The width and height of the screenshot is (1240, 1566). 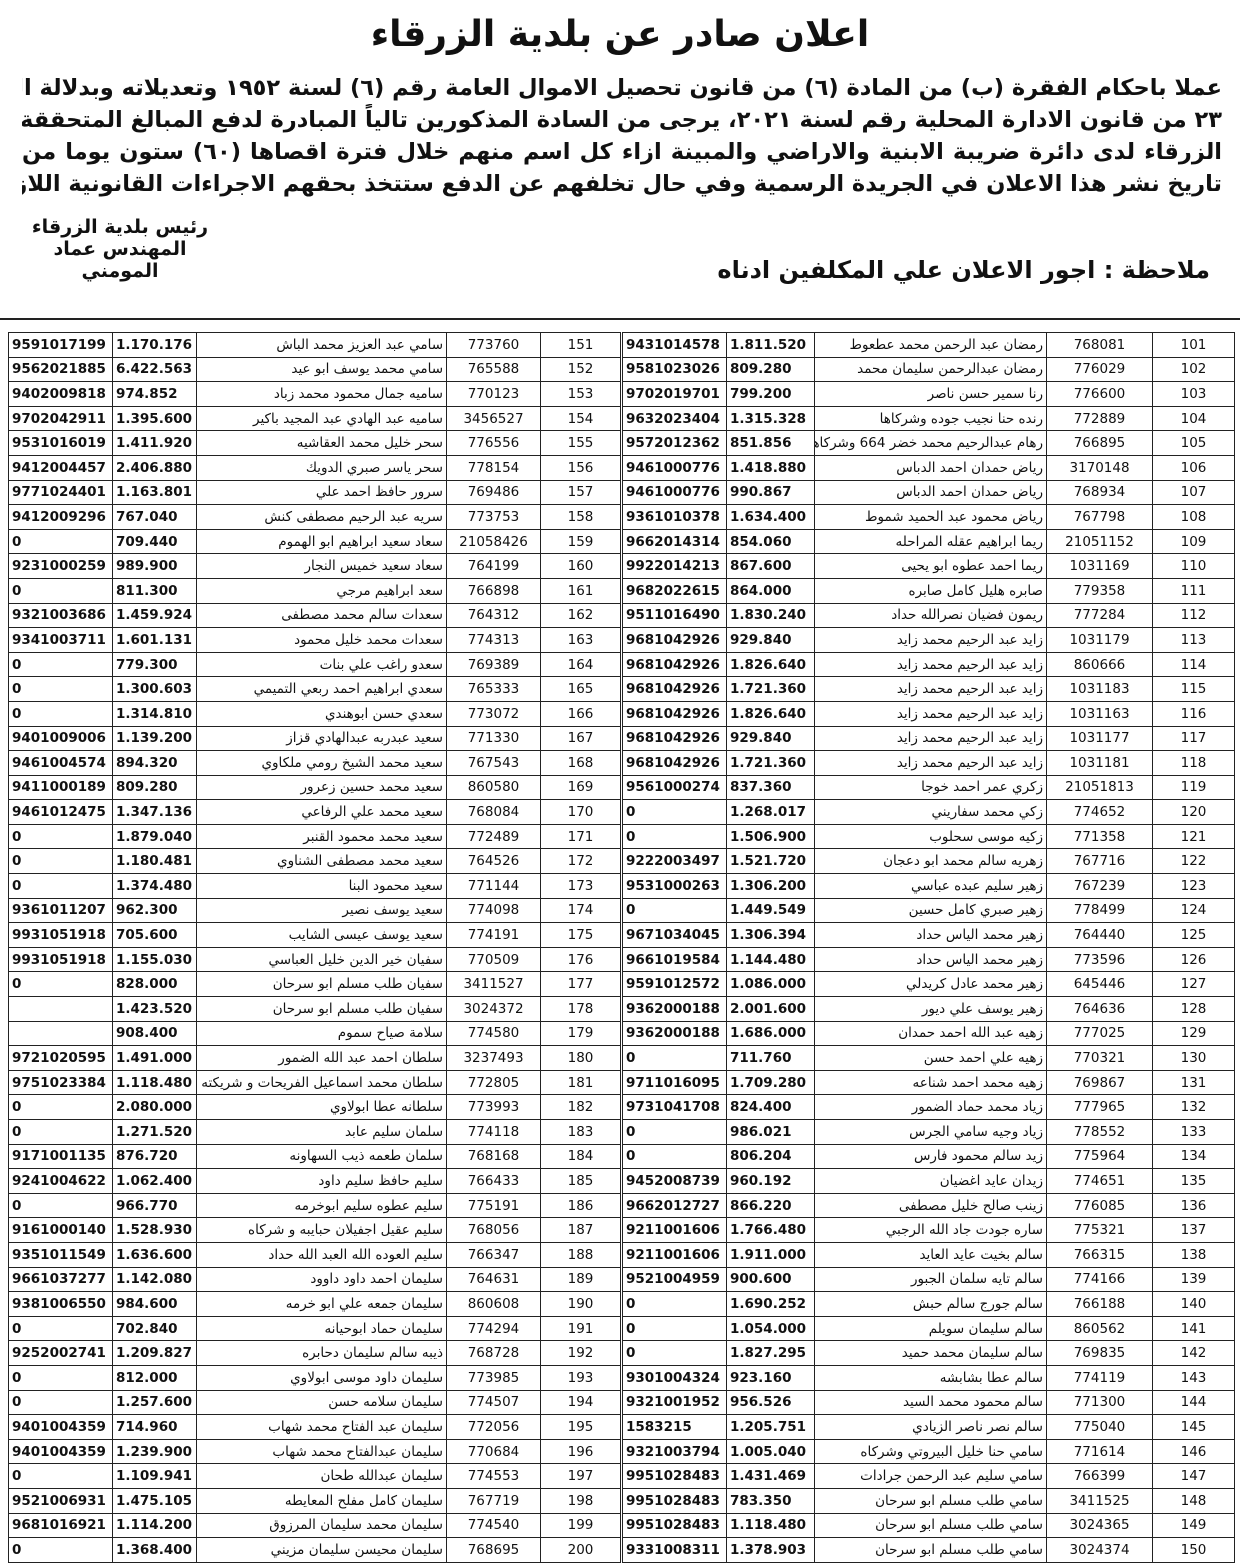 I want to click on subscriber-code: 769835, so click(x=1099, y=1353).